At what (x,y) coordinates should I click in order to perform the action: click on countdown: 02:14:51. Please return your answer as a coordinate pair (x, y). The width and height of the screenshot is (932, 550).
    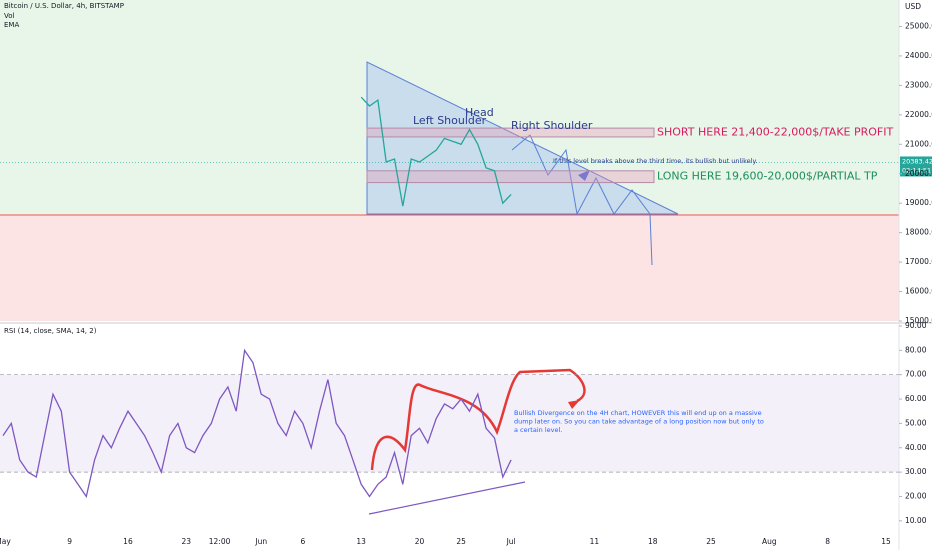
    Looking at the image, I should click on (916, 170).